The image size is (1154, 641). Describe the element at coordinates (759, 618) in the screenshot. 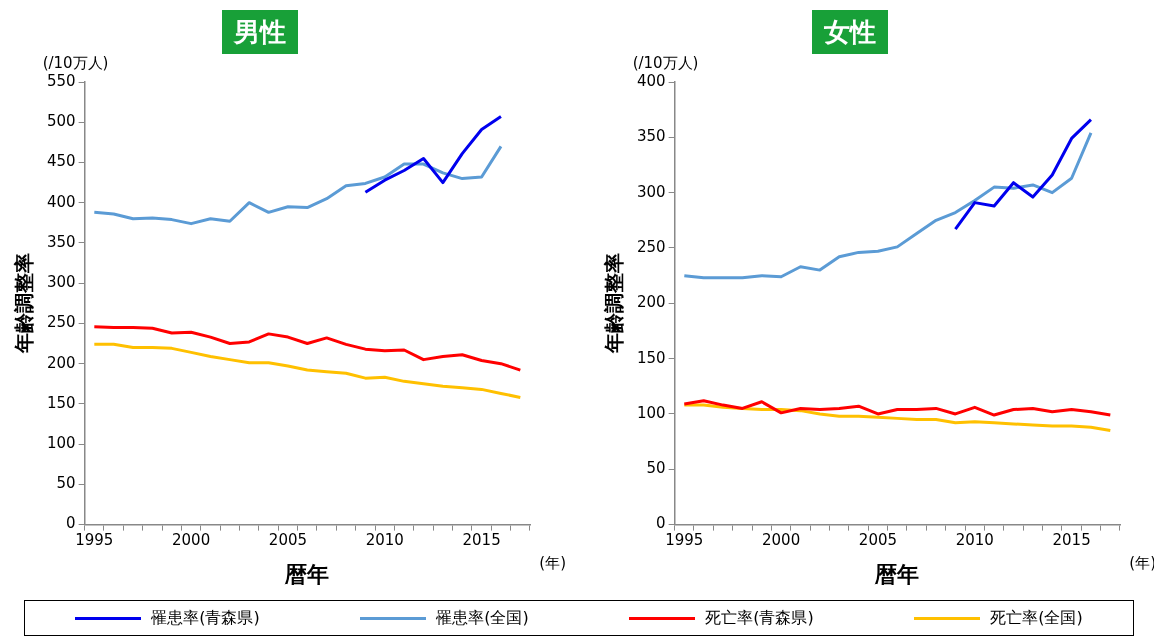

I see `legend-label: 死亡率(青森県)` at that location.